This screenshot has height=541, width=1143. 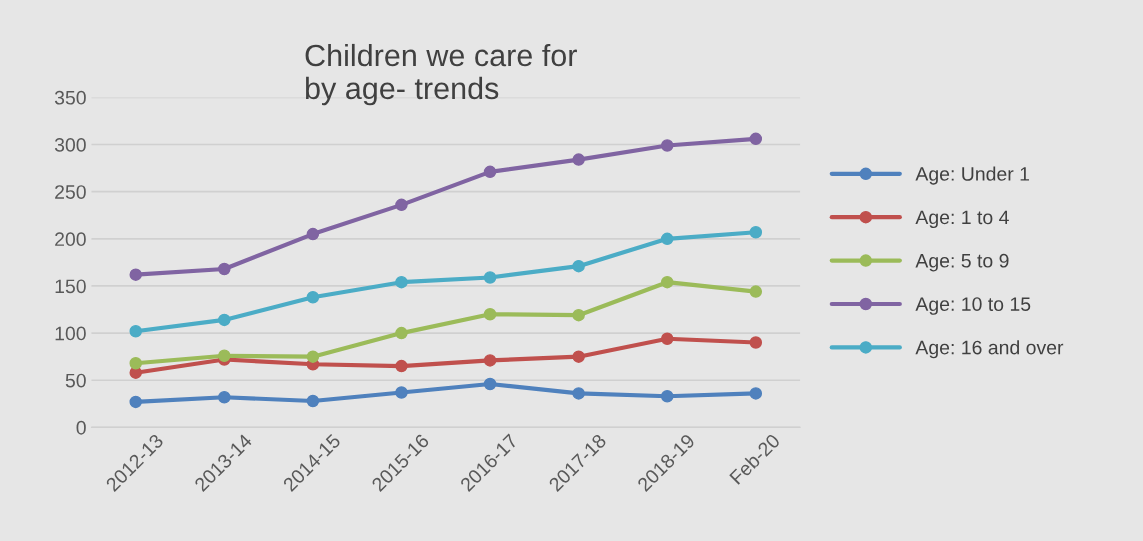 I want to click on legend-label: Age: 5 to 9, so click(x=962, y=262).